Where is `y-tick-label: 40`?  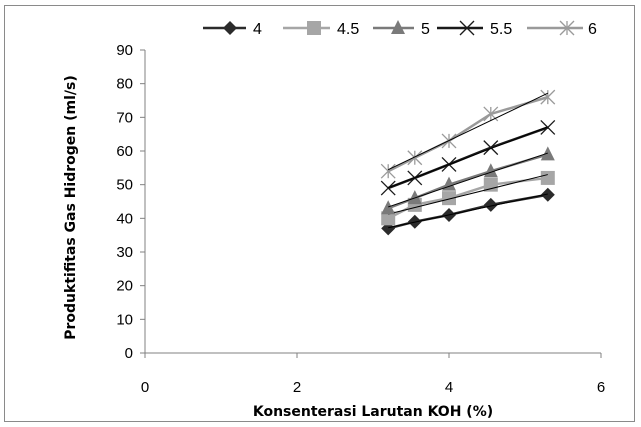
y-tick-label: 40 is located at coordinates (124, 218).